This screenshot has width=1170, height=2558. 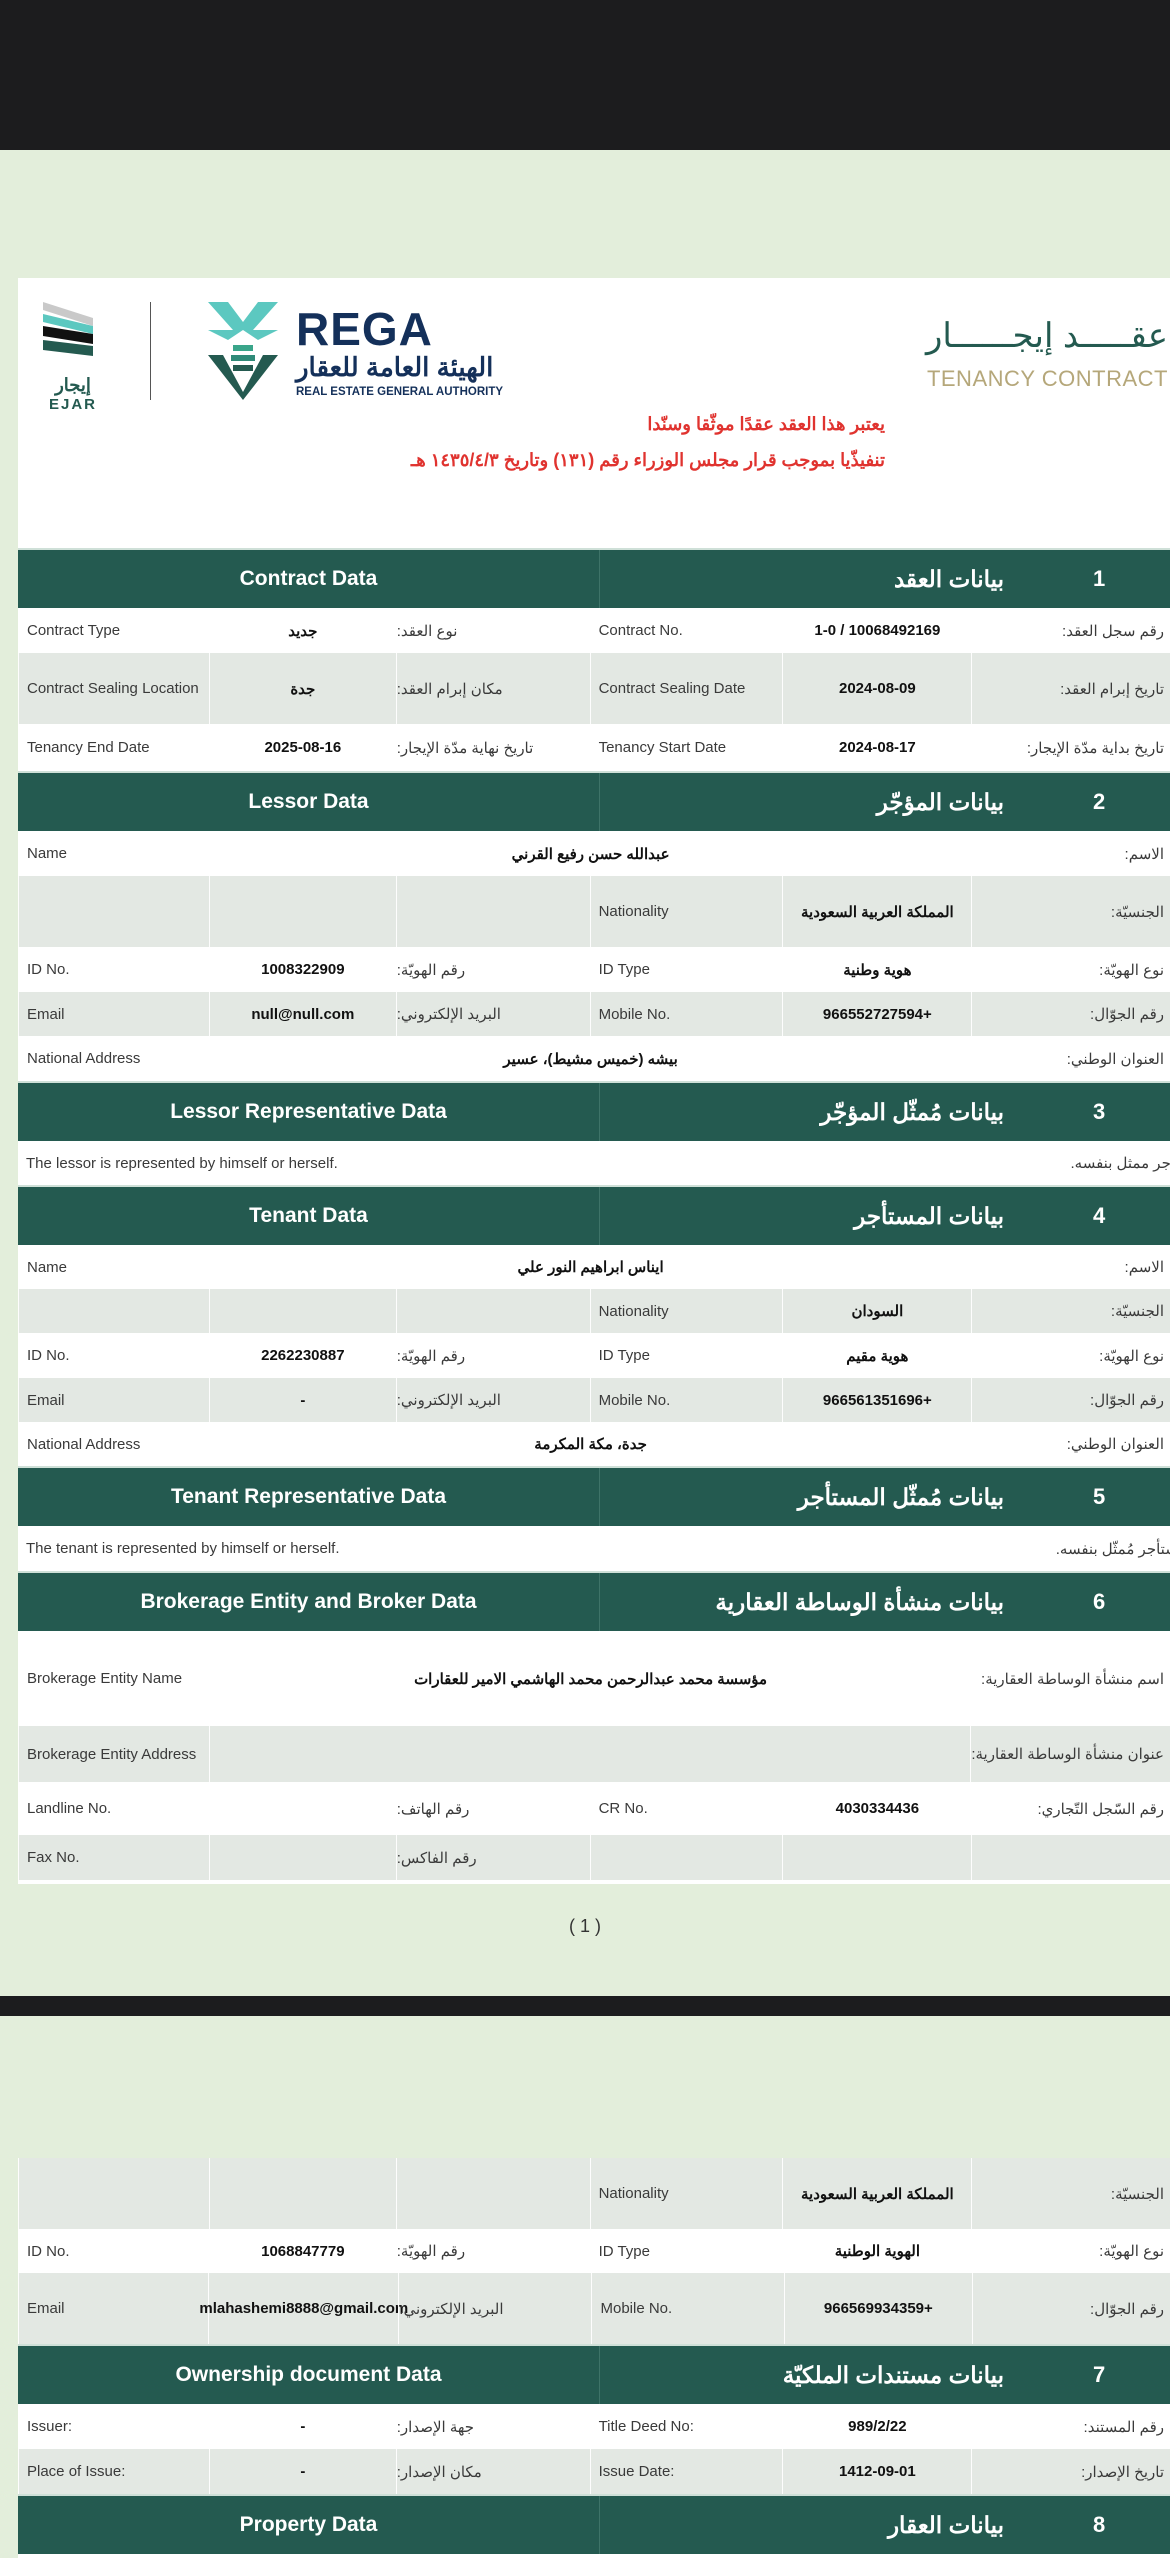 What do you see at coordinates (68, 329) in the screenshot?
I see `ejar-chevron-icon` at bounding box center [68, 329].